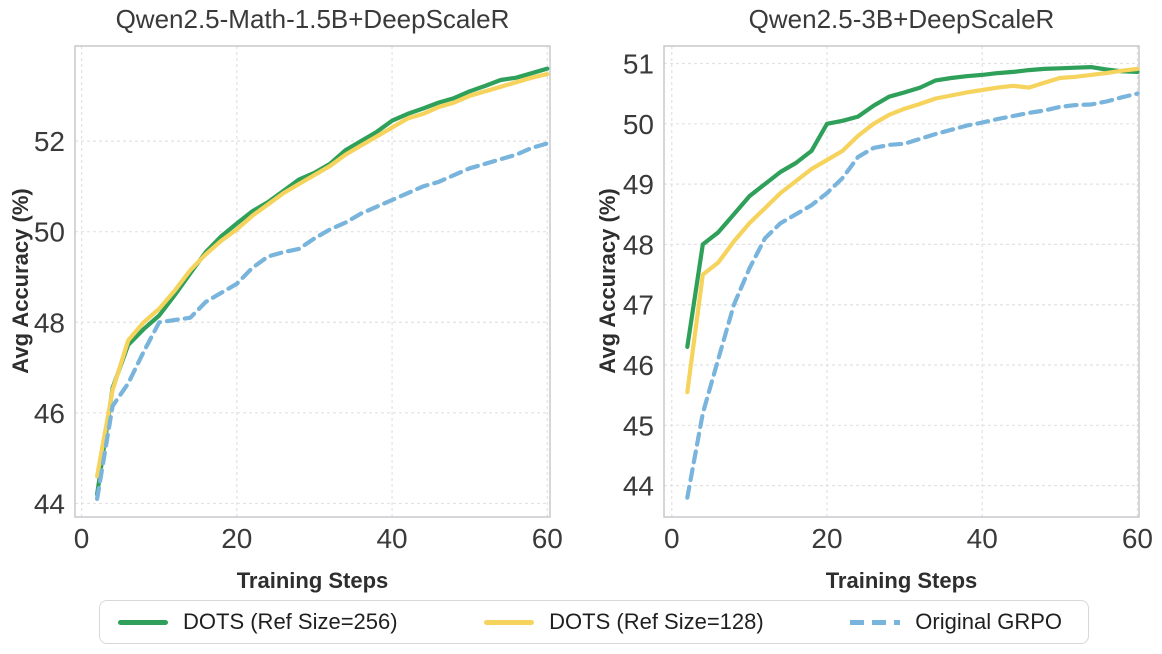 Image resolution: width=1162 pixels, height=654 pixels. I want to click on legend-item-original-grpo: Original GRPO, so click(956, 622).